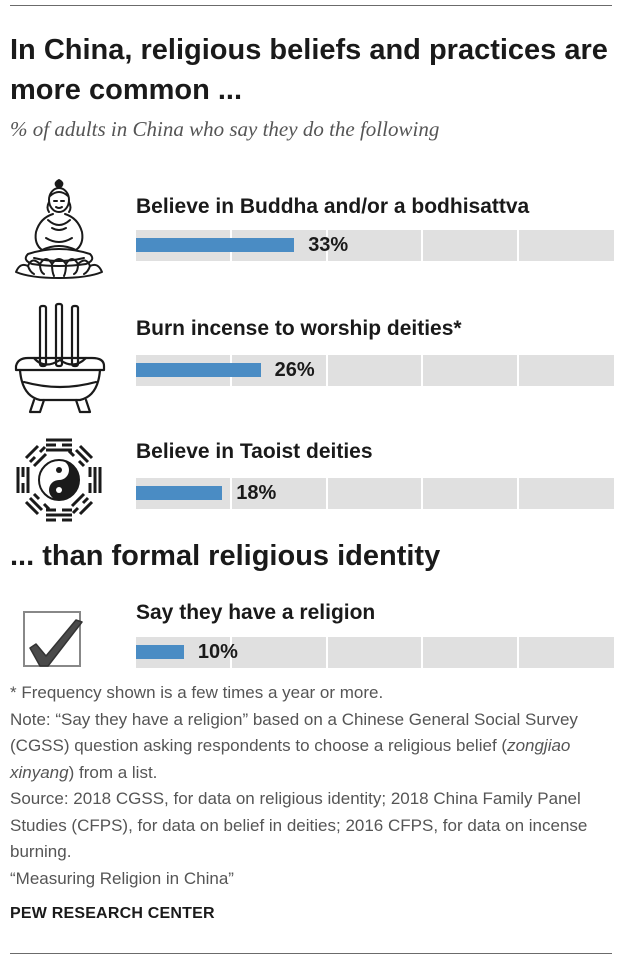 Image resolution: width=620 pixels, height=964 pixels. Describe the element at coordinates (59, 229) in the screenshot. I see `buddha-icon` at that location.